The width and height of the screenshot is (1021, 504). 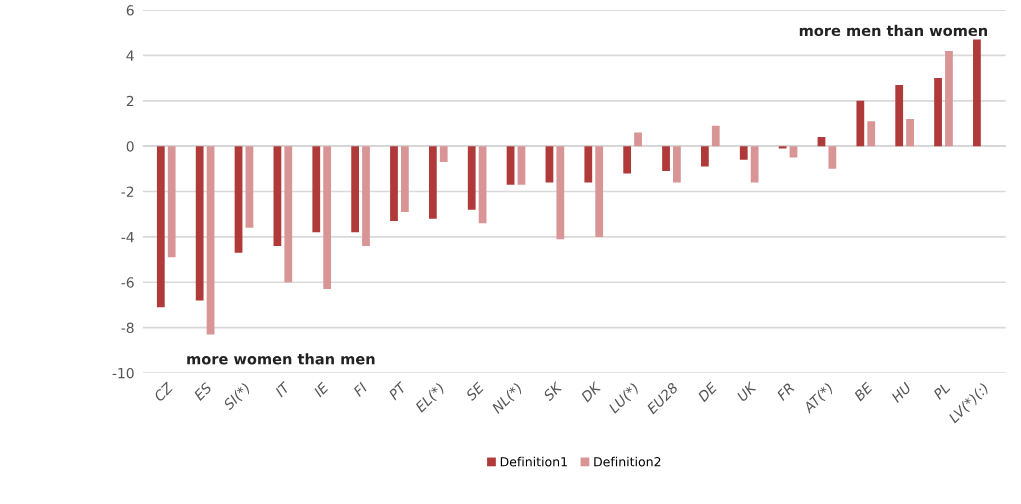 I want to click on y-tick-label: 0, so click(x=130, y=146).